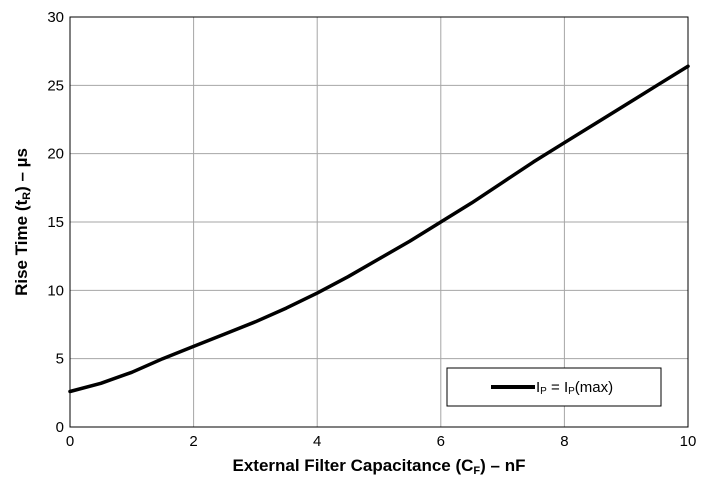  Describe the element at coordinates (21, 170) in the screenshot. I see `y-axis-title-tail: ) – µs` at that location.